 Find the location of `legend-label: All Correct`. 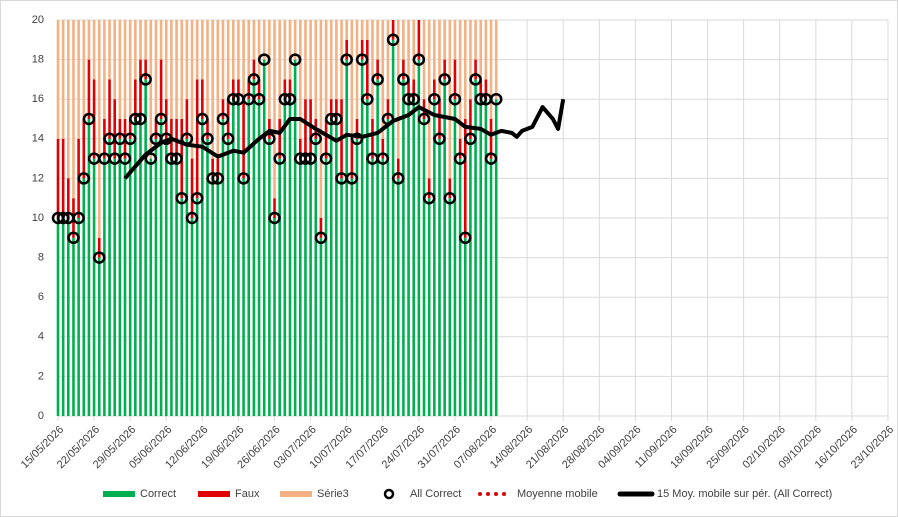

legend-label: All Correct is located at coordinates (435, 494).